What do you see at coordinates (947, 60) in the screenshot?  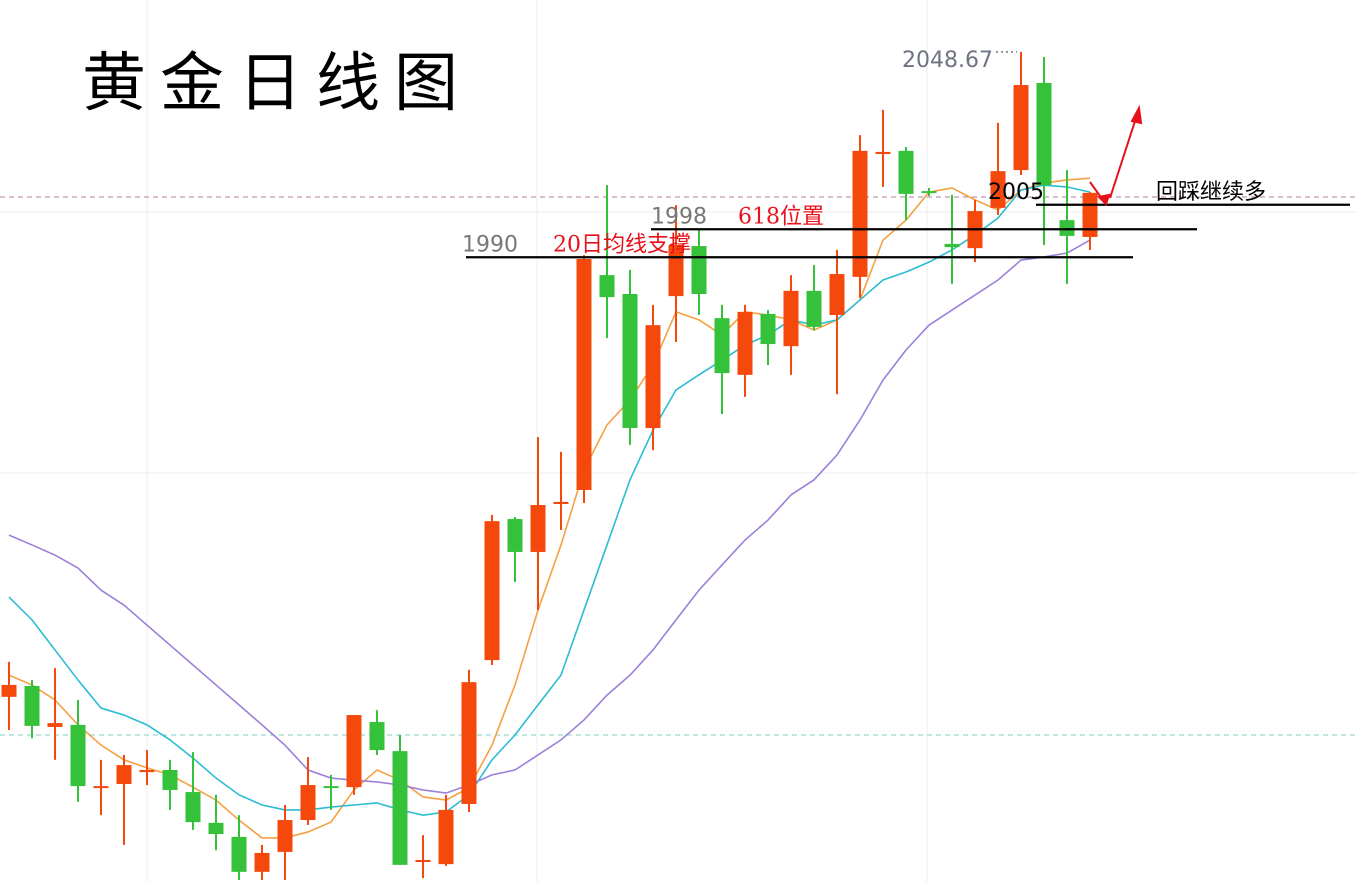 I see `high-label: 2048.67` at bounding box center [947, 60].